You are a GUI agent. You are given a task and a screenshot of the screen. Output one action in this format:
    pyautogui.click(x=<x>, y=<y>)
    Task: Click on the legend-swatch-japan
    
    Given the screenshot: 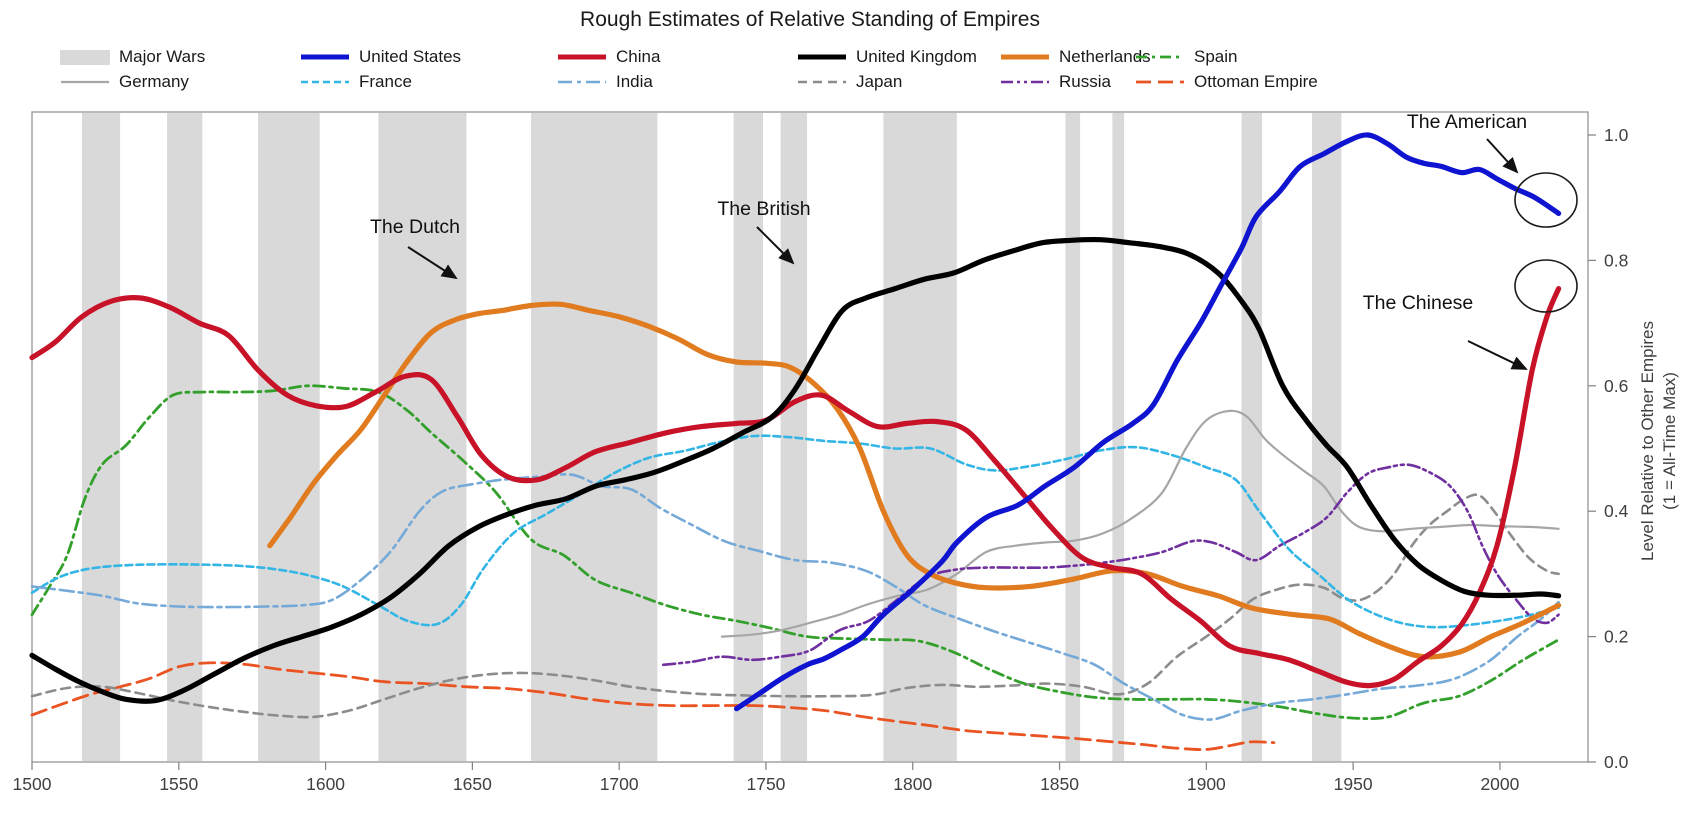 What is the action you would take?
    pyautogui.click(x=822, y=82)
    